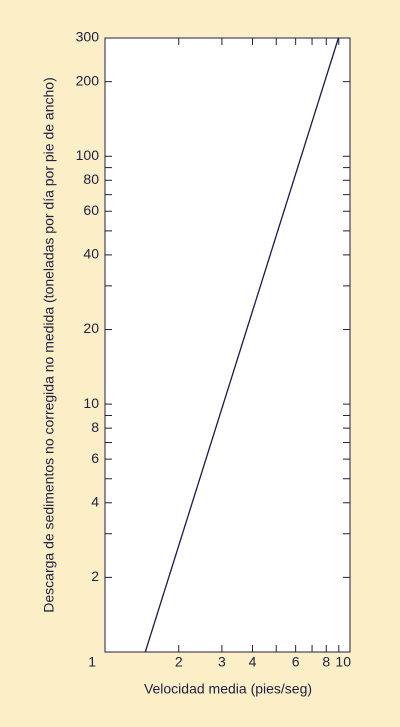 The image size is (400, 727). Describe the element at coordinates (253, 662) in the screenshot. I see `x-tick-label: 4` at that location.